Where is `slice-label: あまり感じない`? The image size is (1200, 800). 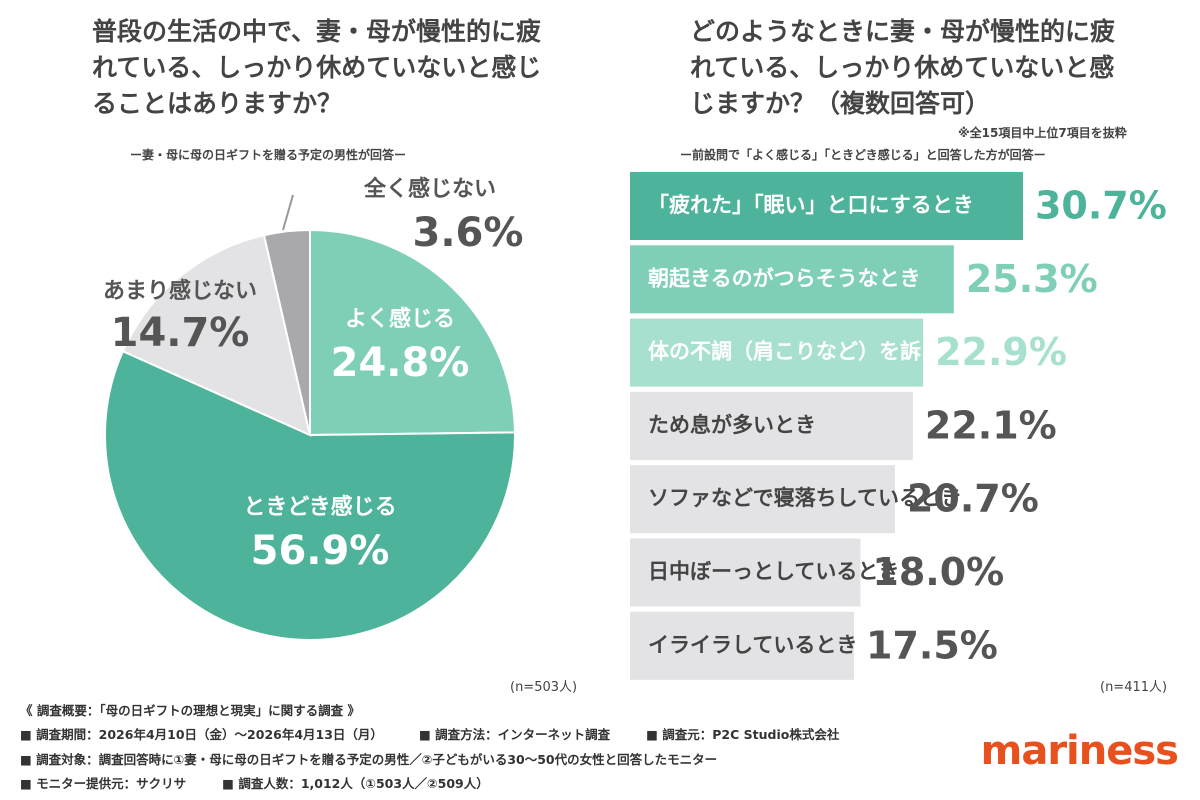 slice-label: あまり感じない is located at coordinates (180, 291).